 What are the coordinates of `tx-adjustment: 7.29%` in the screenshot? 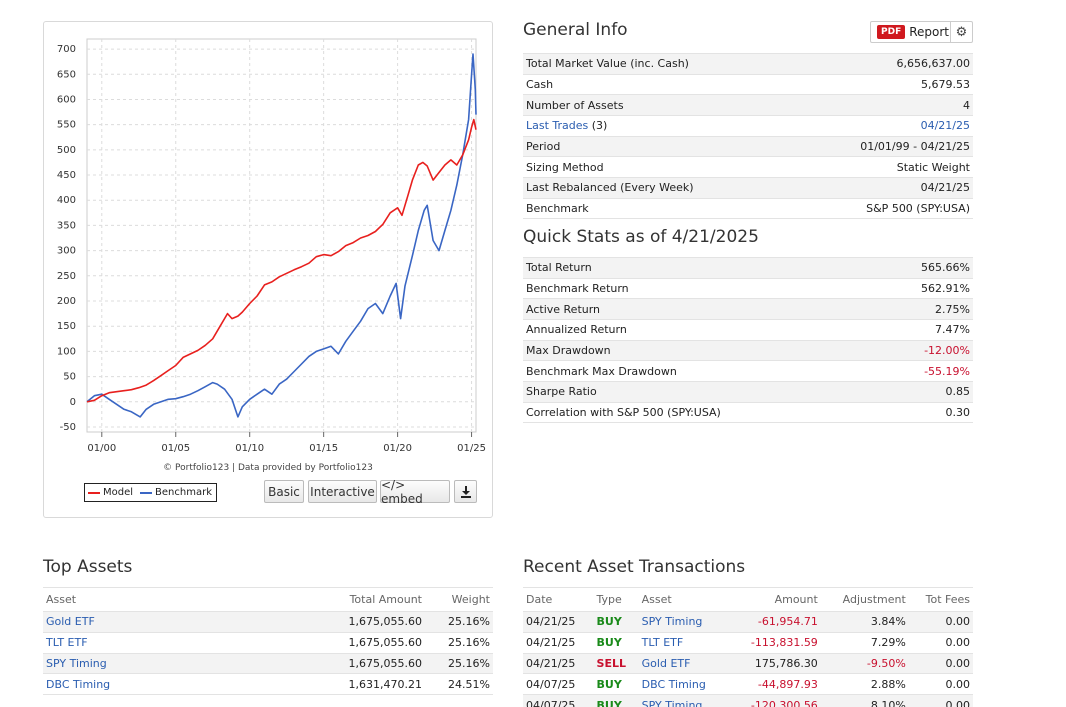 It's located at (864, 643).